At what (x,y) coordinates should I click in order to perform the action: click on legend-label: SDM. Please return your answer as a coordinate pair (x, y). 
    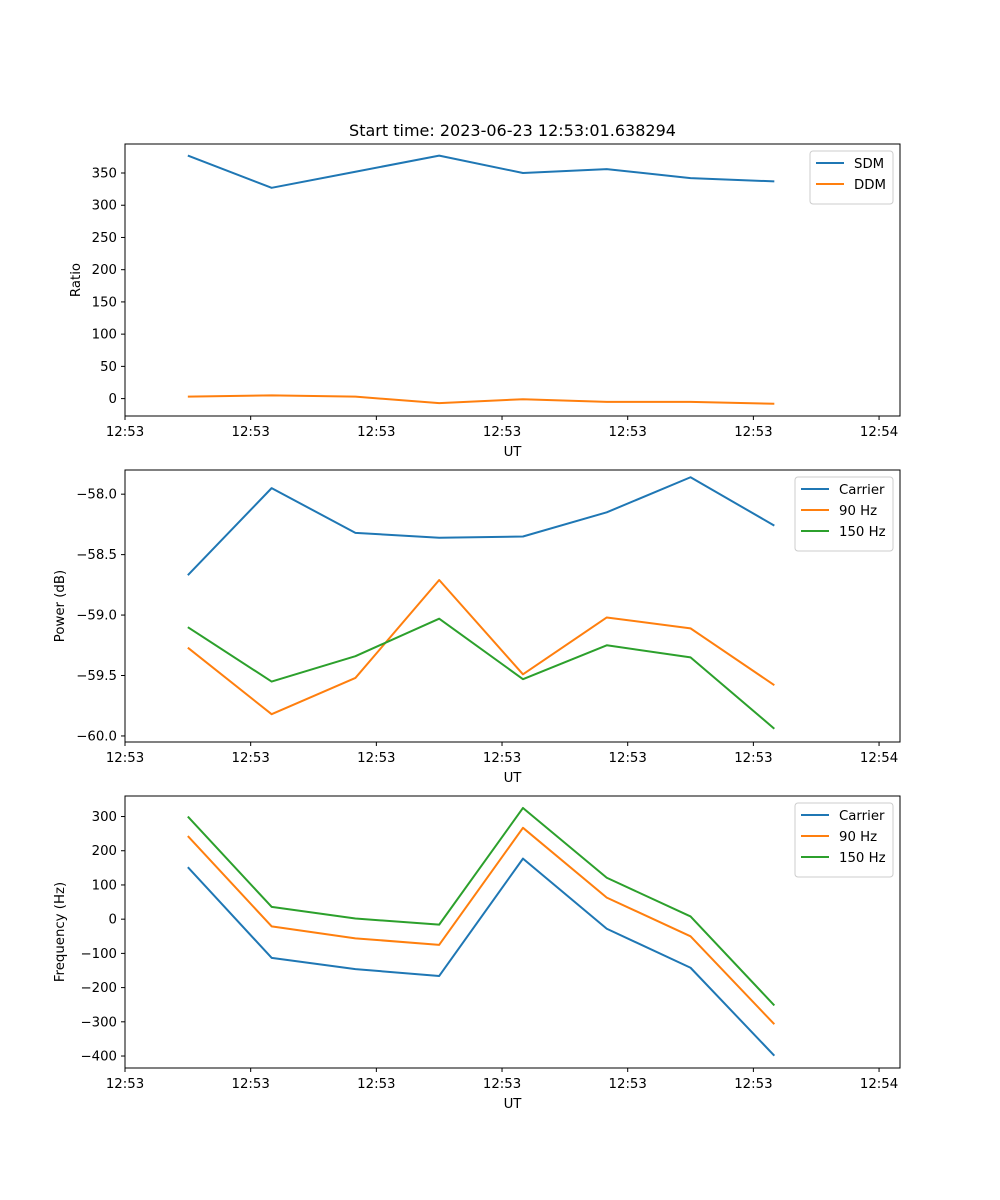
    Looking at the image, I should click on (869, 164).